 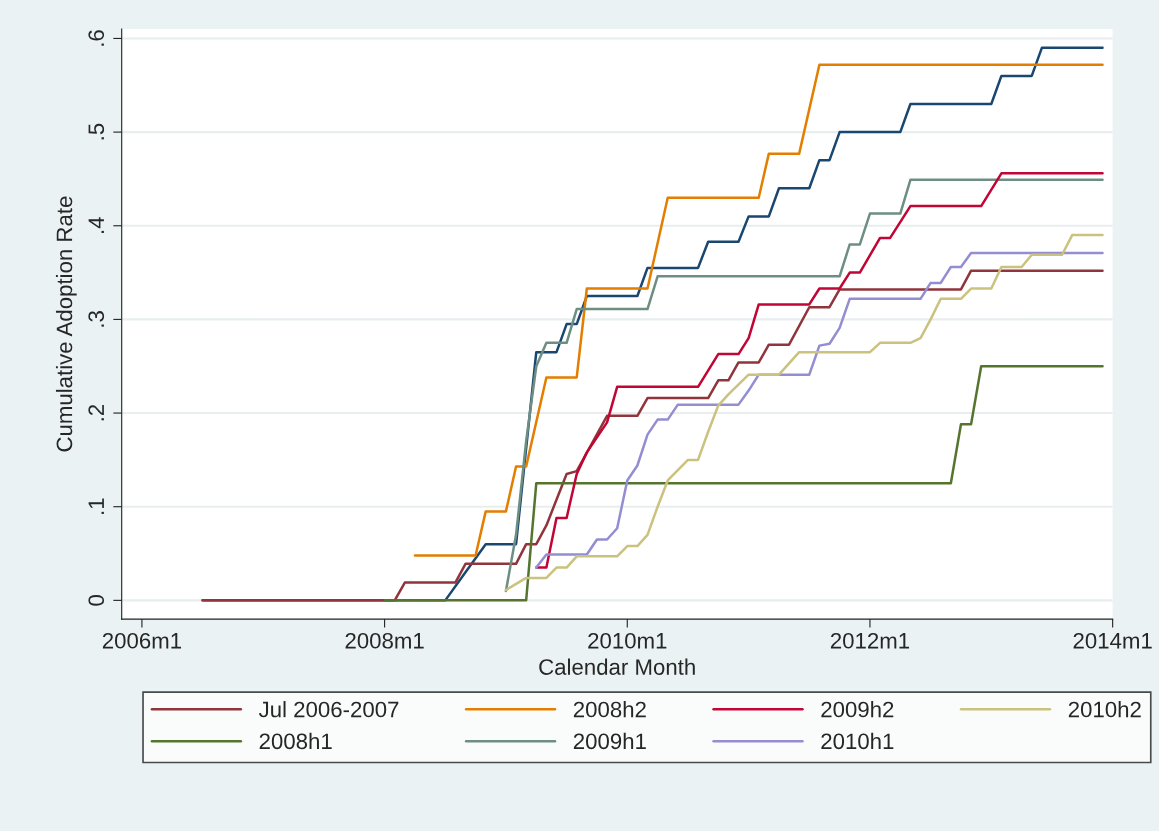 I want to click on x-tick-label: 2008m1, so click(x=384, y=640).